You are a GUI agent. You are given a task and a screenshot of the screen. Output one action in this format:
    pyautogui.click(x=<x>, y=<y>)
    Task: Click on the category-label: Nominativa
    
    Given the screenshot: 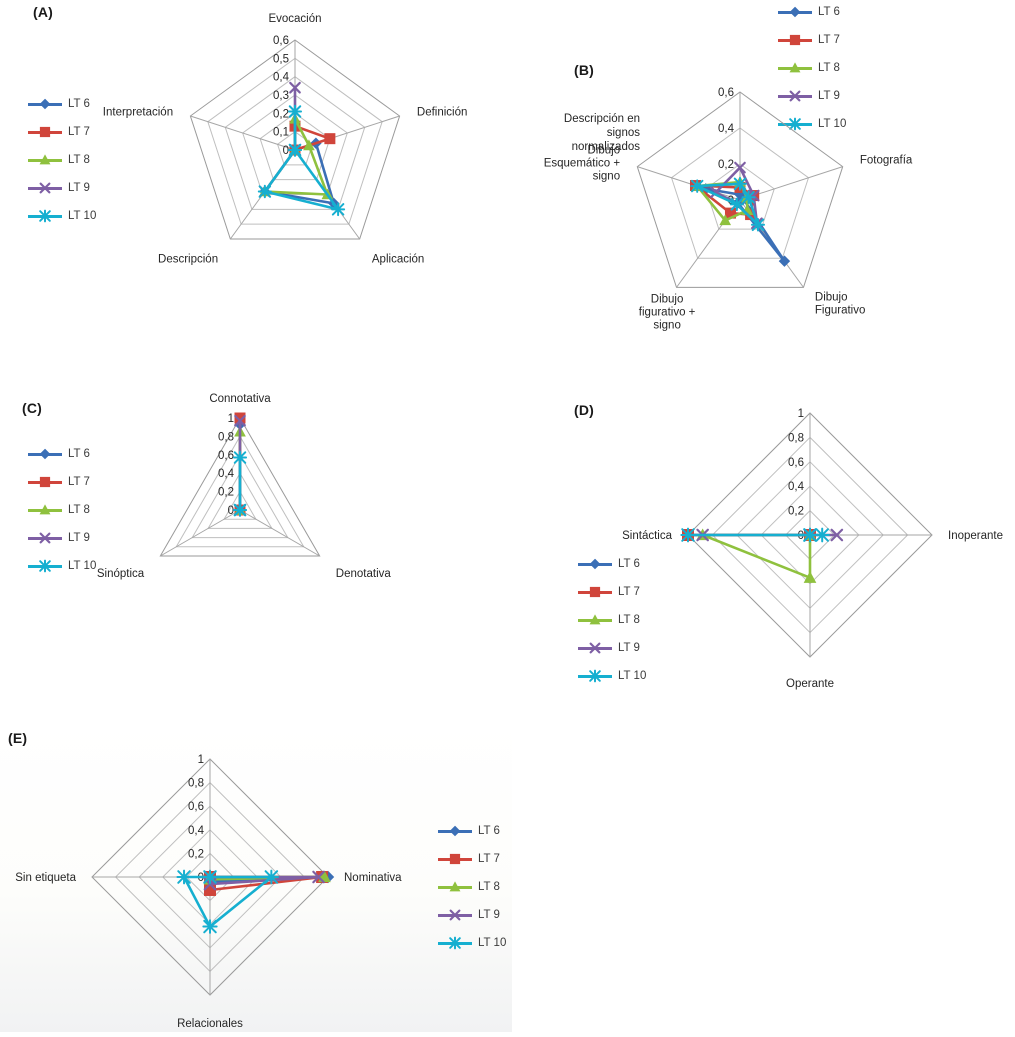 What is the action you would take?
    pyautogui.click(x=373, y=878)
    